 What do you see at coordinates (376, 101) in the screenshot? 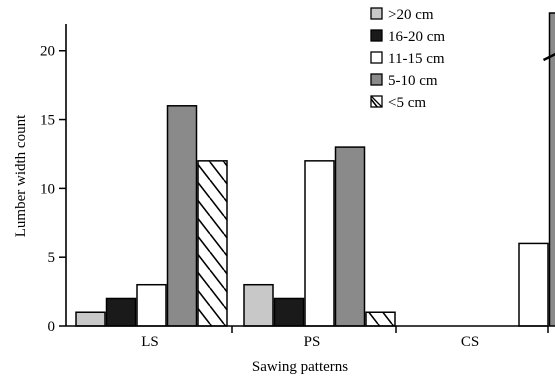
I see `legend-hatch-line` at bounding box center [376, 101].